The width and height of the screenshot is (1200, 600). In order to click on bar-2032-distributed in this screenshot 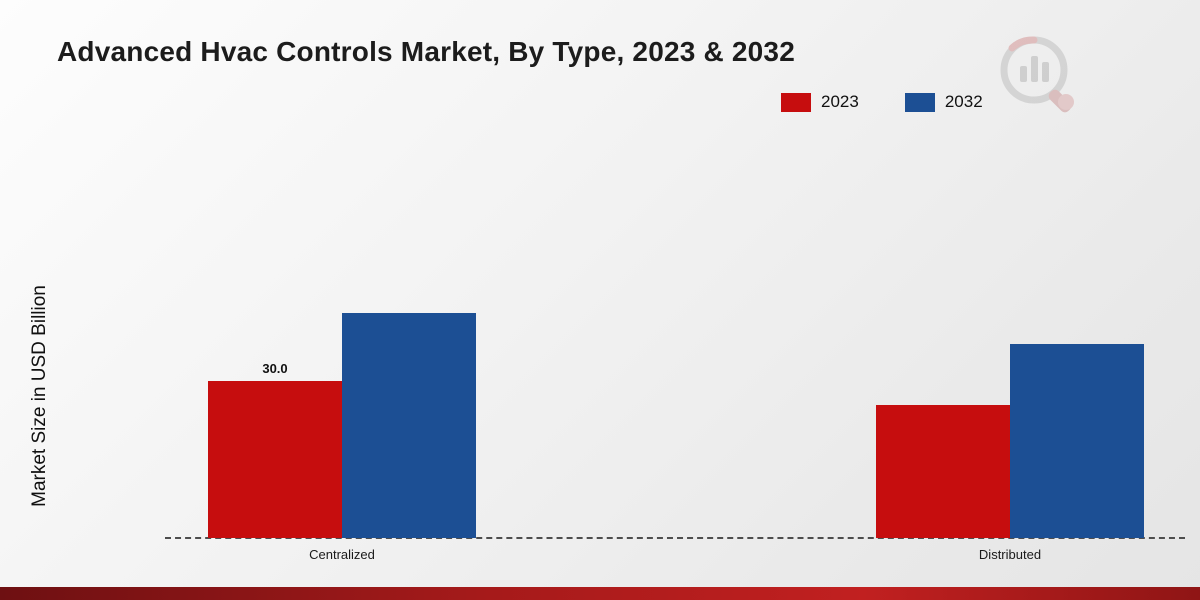, I will do `click(1077, 441)`.